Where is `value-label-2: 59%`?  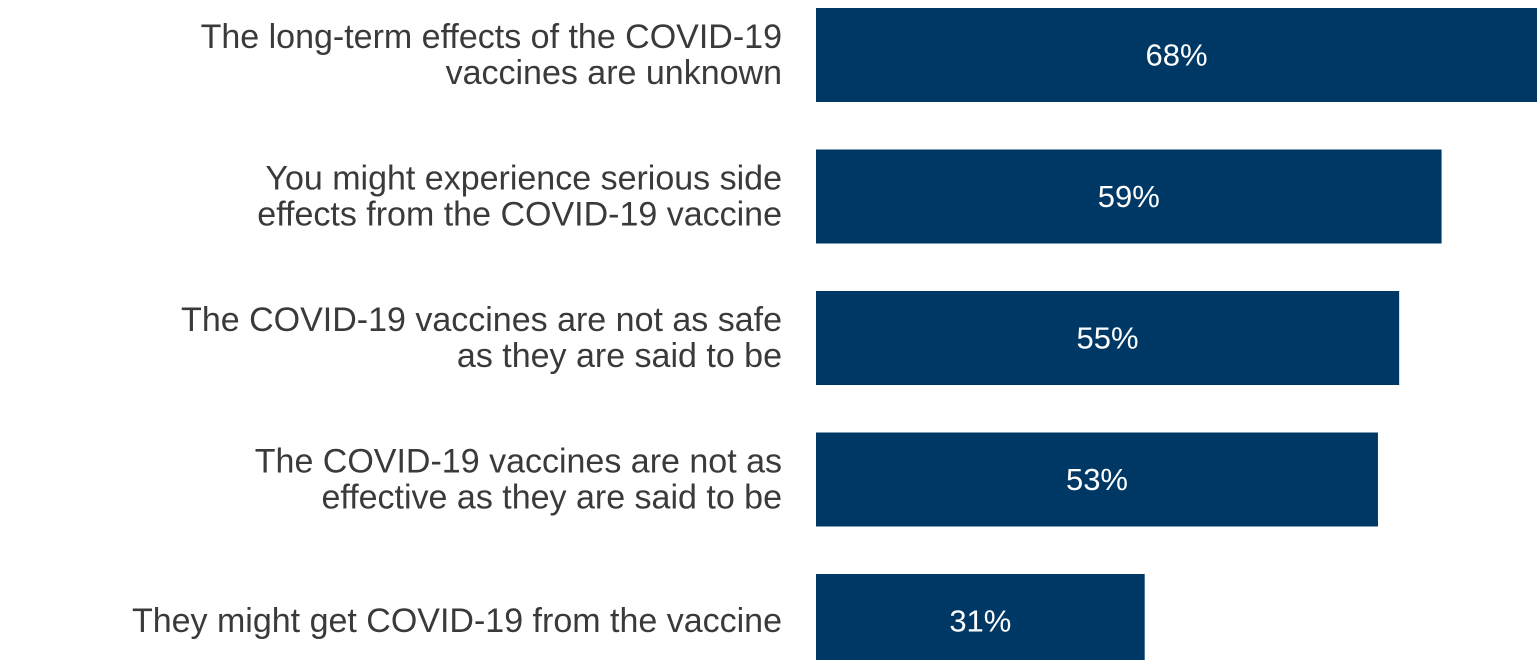
value-label-2: 59% is located at coordinates (1129, 196).